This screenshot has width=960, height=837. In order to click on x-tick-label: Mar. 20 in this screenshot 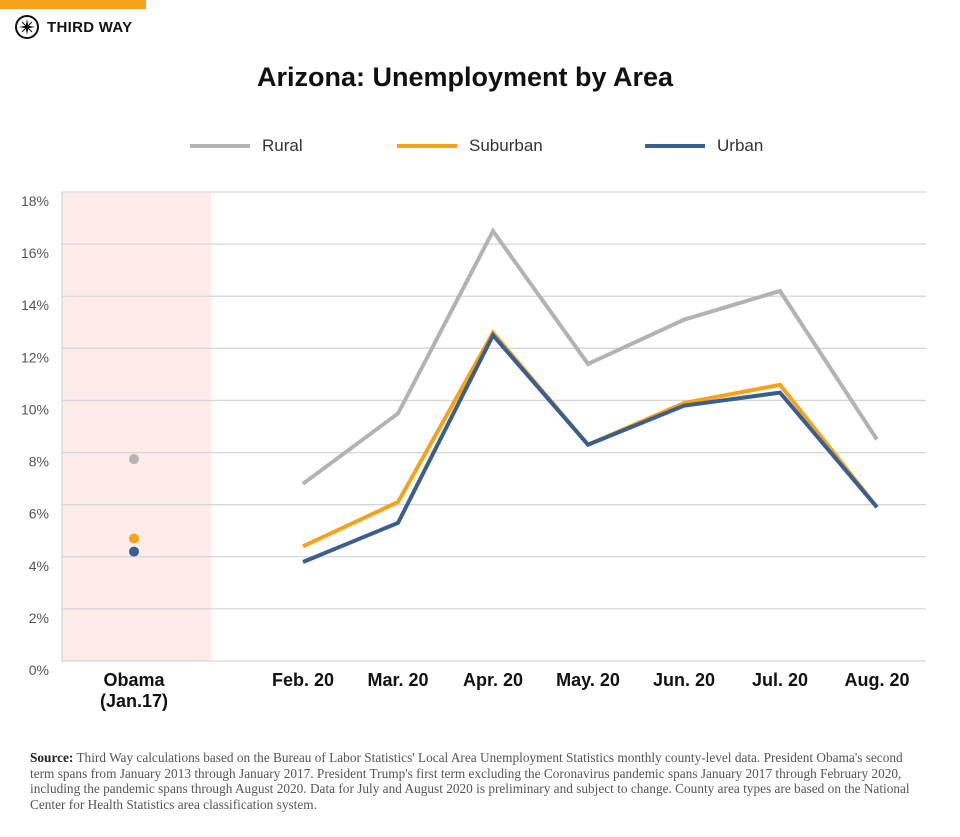, I will do `click(397, 680)`.